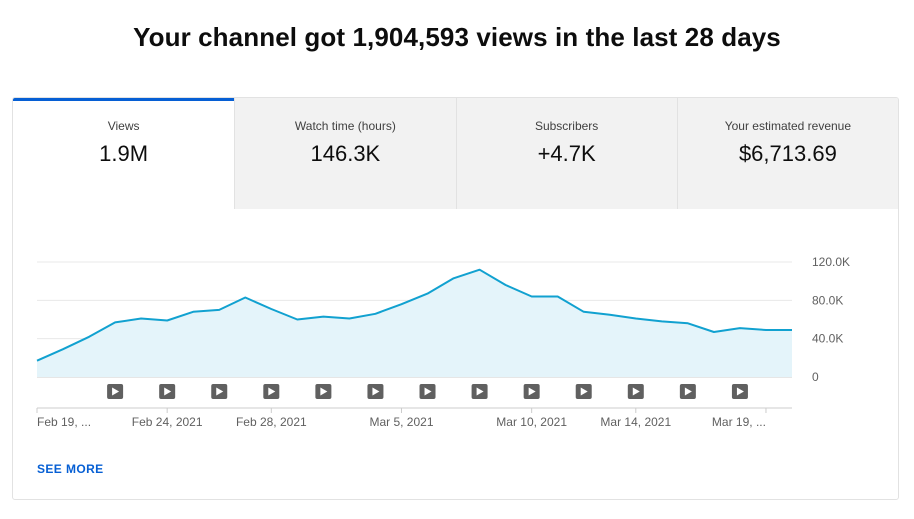 The width and height of the screenshot is (914, 519). Describe the element at coordinates (414, 315) in the screenshot. I see `series-line` at that location.